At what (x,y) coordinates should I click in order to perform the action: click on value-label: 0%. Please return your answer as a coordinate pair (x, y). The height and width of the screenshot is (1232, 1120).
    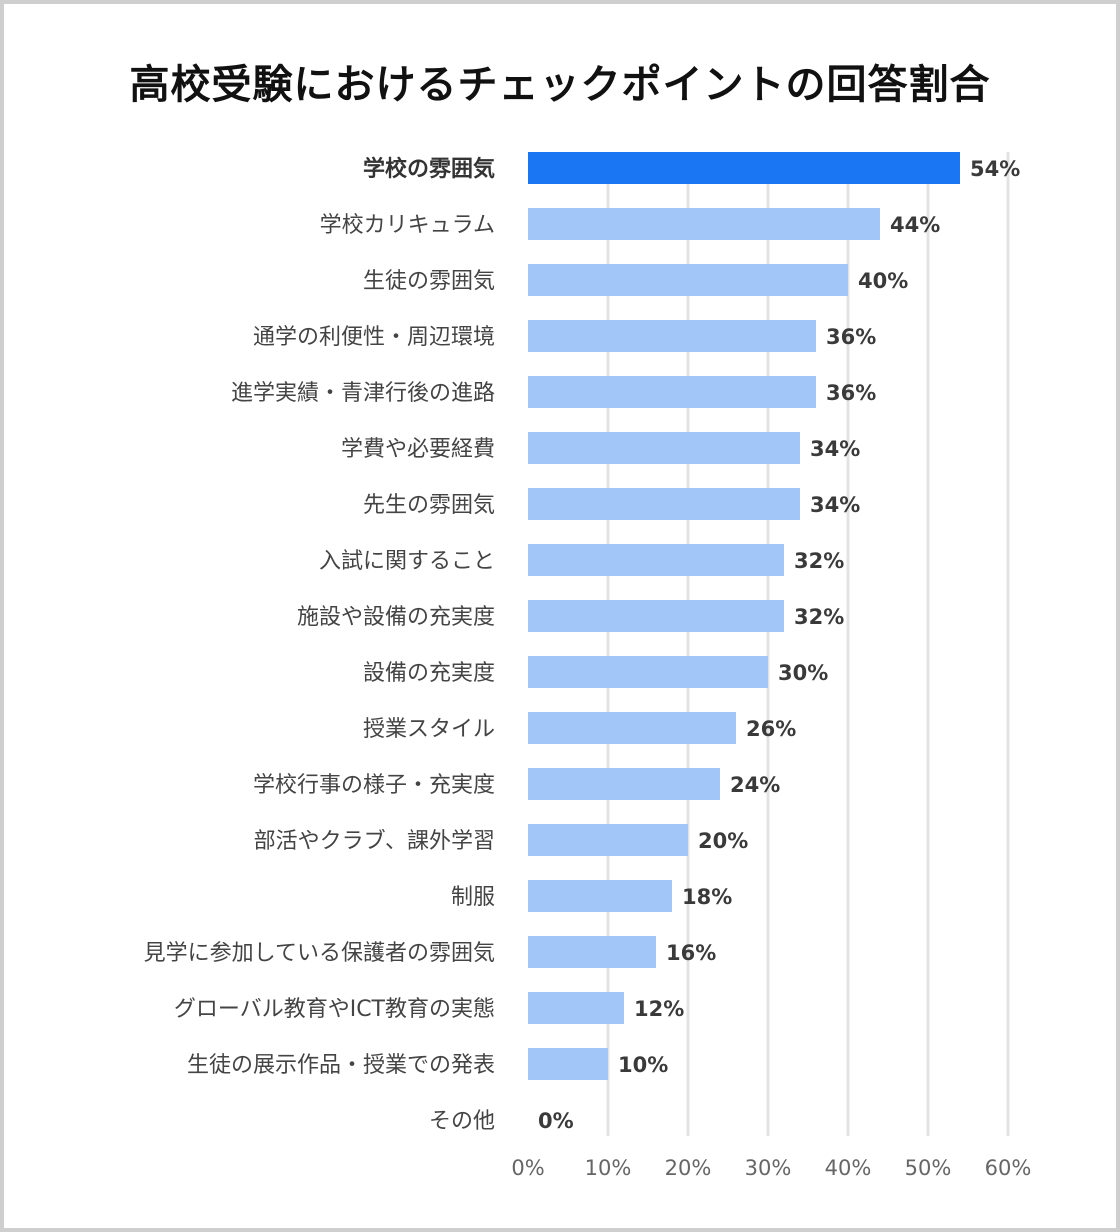
    Looking at the image, I should click on (556, 1121).